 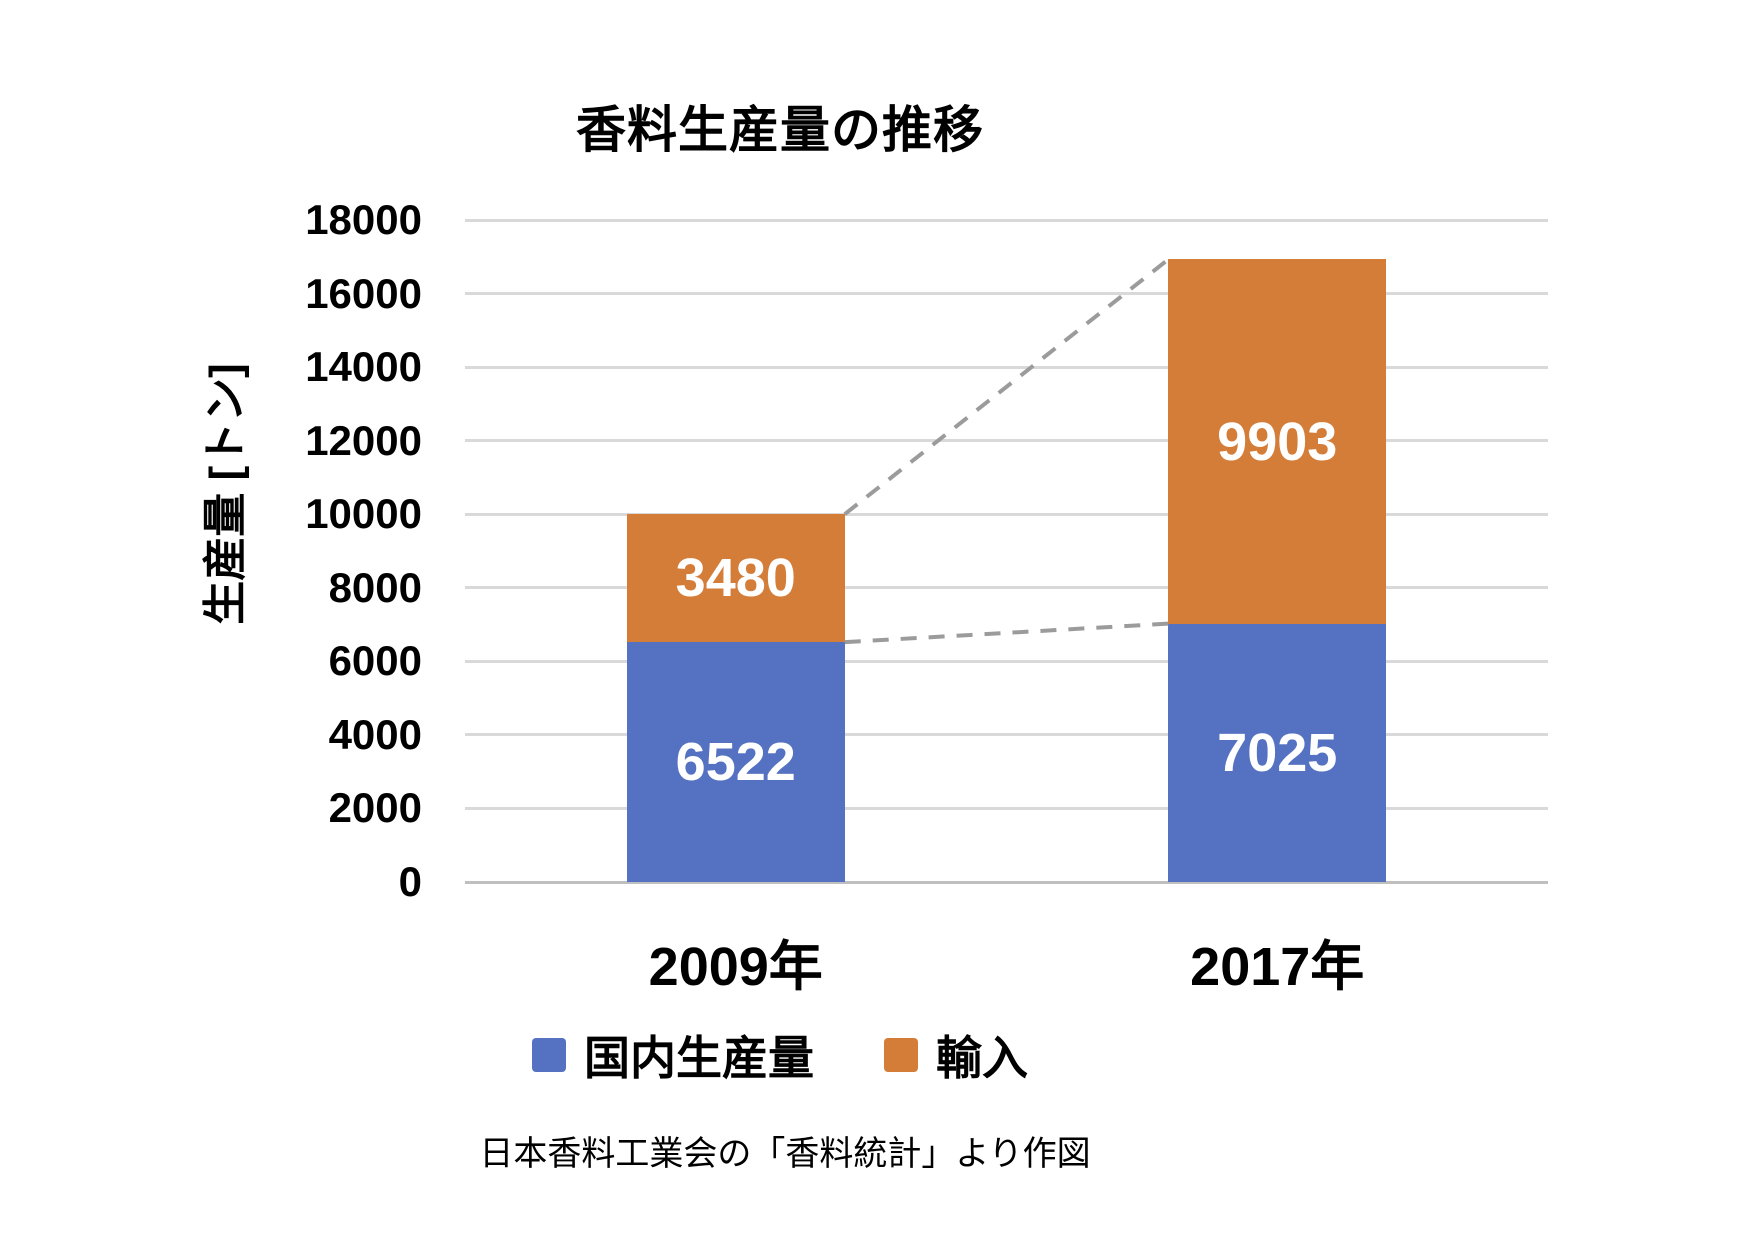 I want to click on bar-segment-国内生産量-2009年: 6522, so click(x=735, y=762).